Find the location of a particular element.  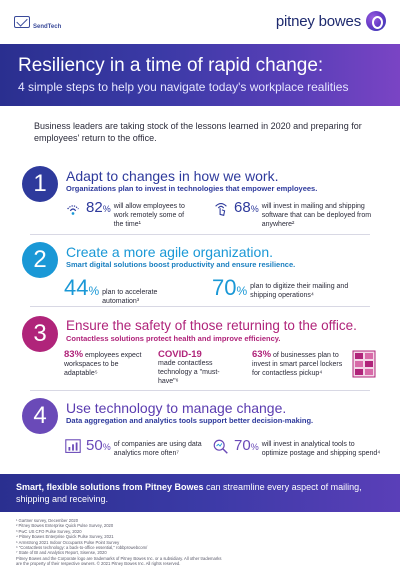

wifi-people-icon is located at coordinates (73, 210).